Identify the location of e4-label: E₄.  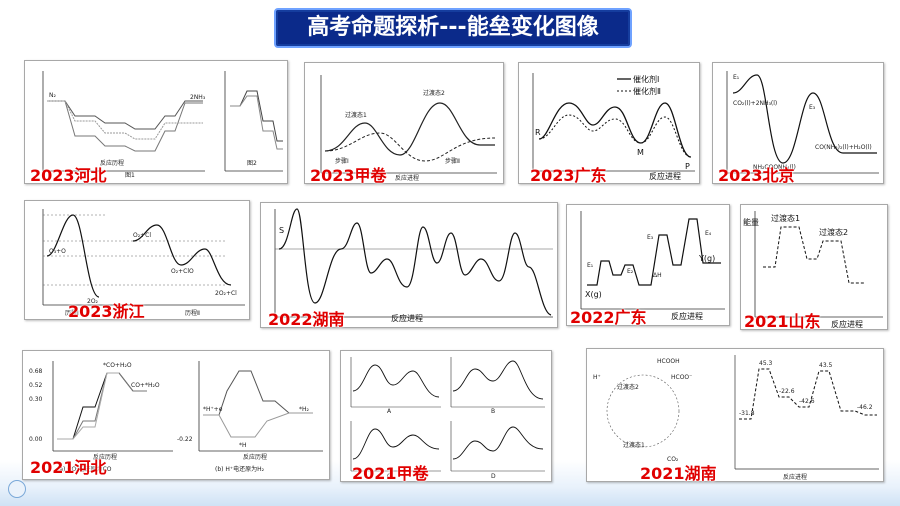
(708, 233).